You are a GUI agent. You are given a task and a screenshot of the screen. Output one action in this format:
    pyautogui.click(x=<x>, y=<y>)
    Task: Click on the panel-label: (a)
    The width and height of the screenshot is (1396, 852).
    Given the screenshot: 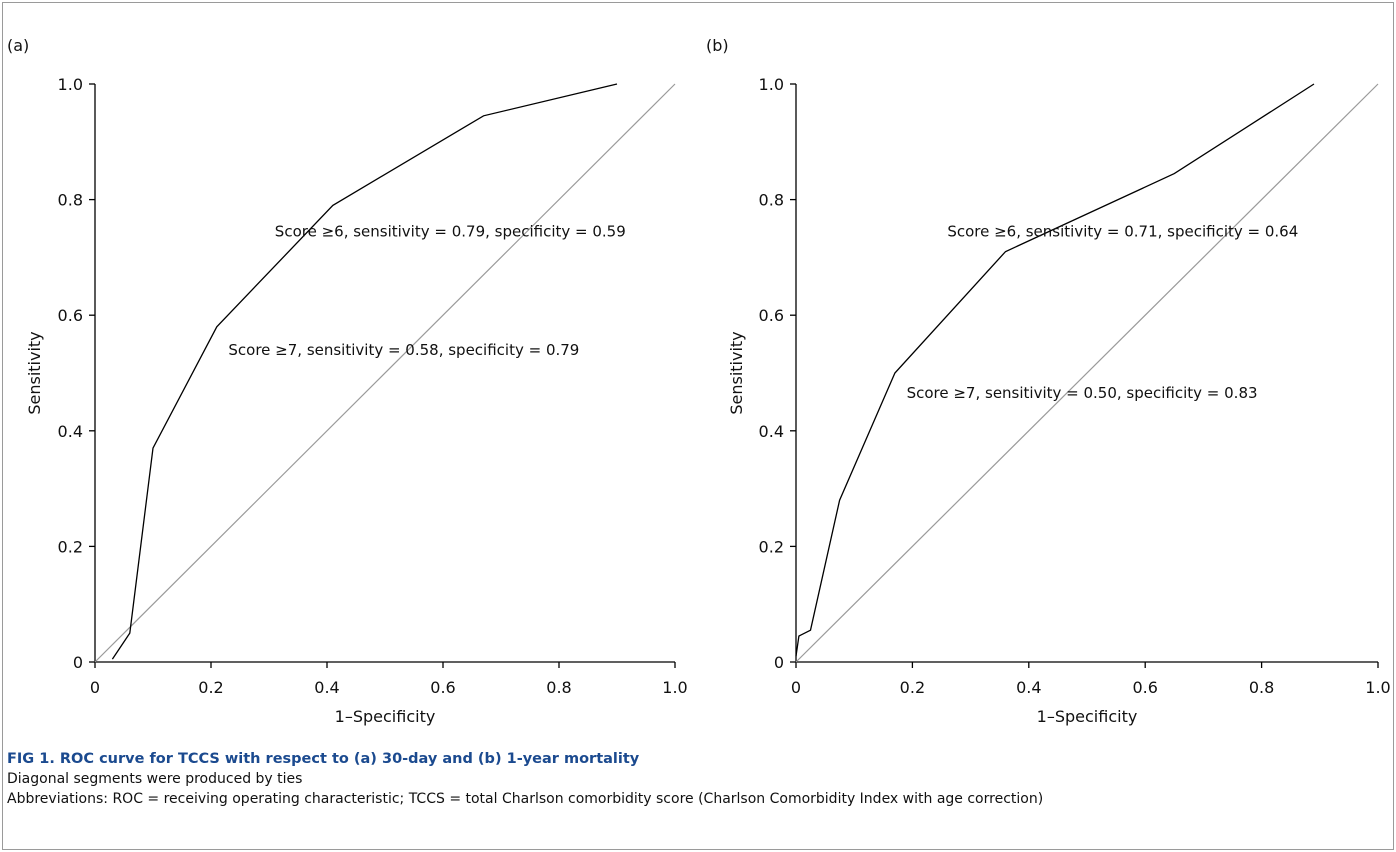 What is the action you would take?
    pyautogui.click(x=18, y=45)
    